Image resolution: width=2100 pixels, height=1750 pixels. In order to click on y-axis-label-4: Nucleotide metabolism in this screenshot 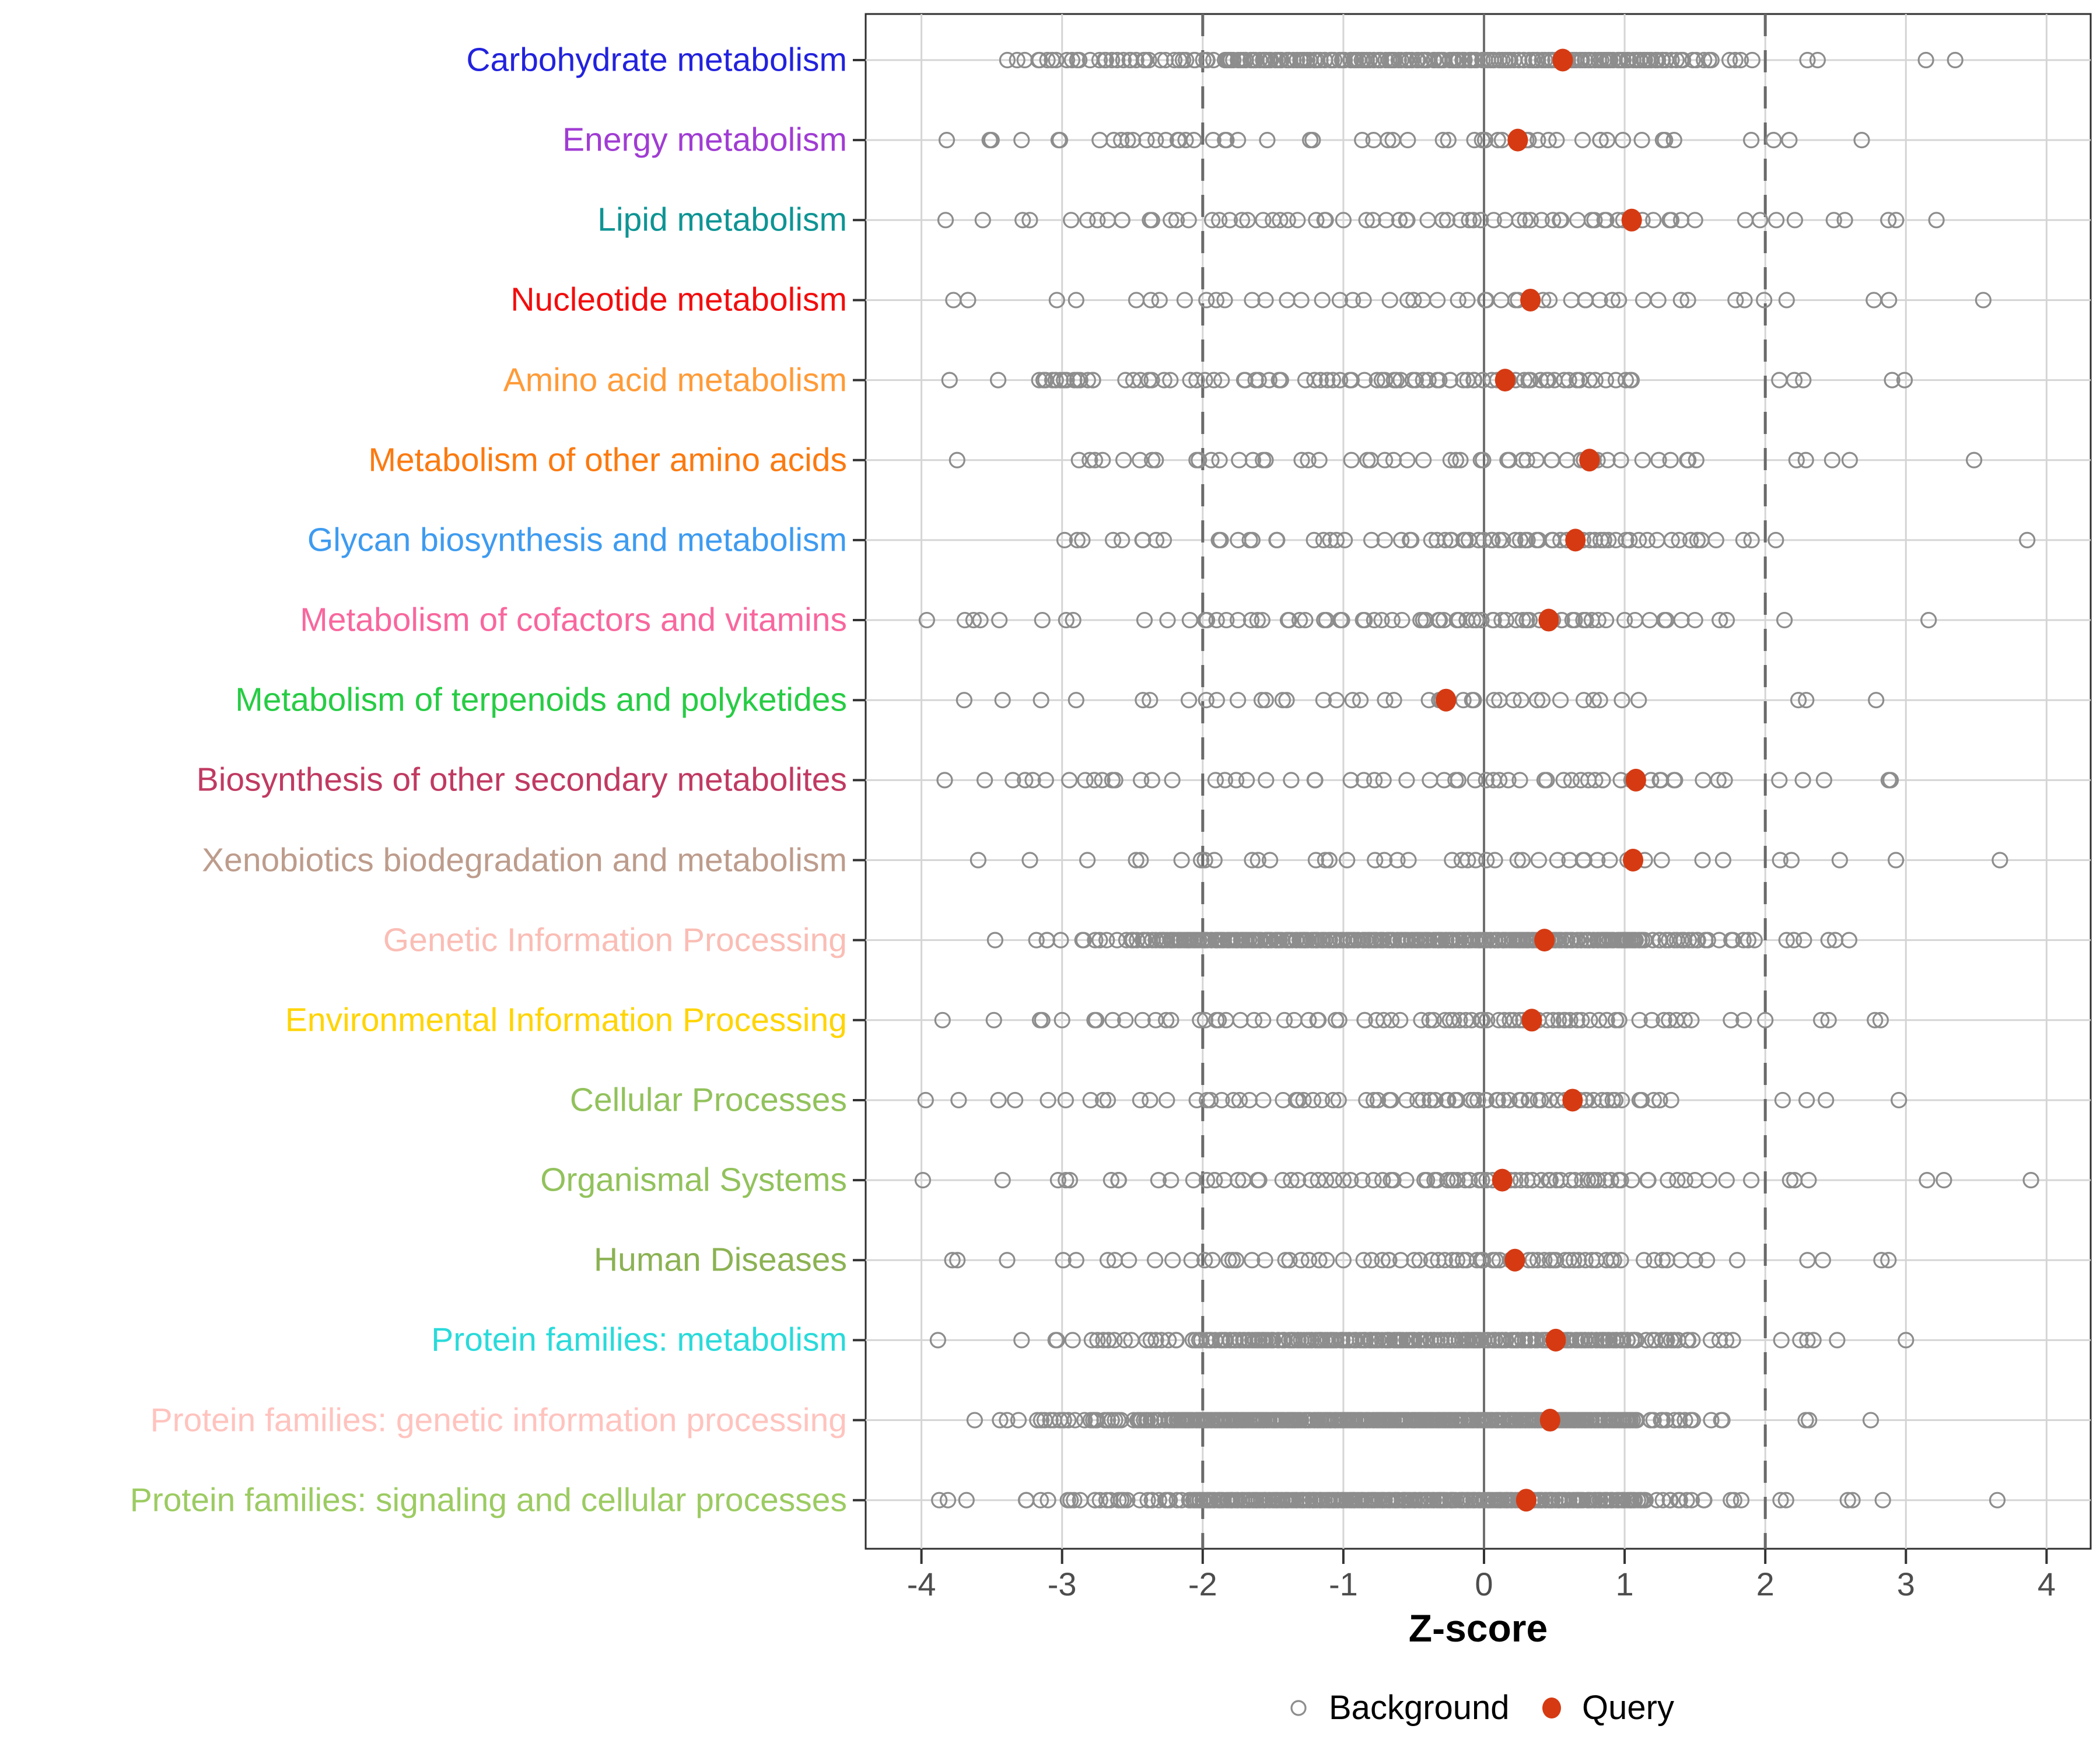, I will do `click(678, 300)`.